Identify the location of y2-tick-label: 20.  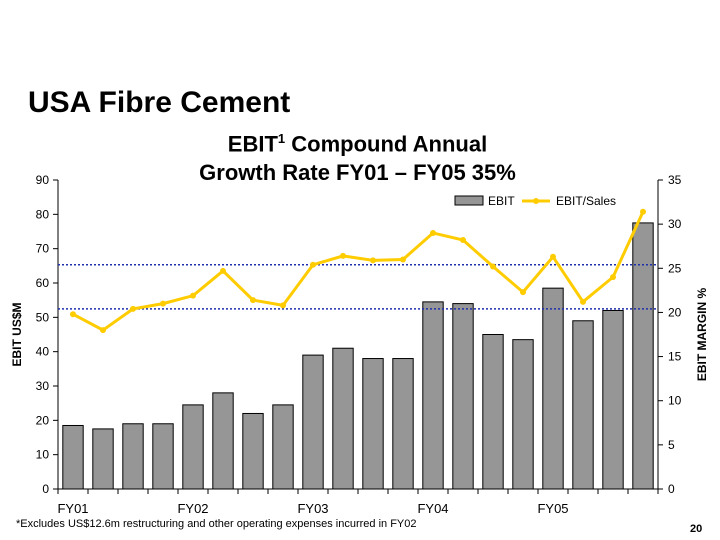
(675, 312).